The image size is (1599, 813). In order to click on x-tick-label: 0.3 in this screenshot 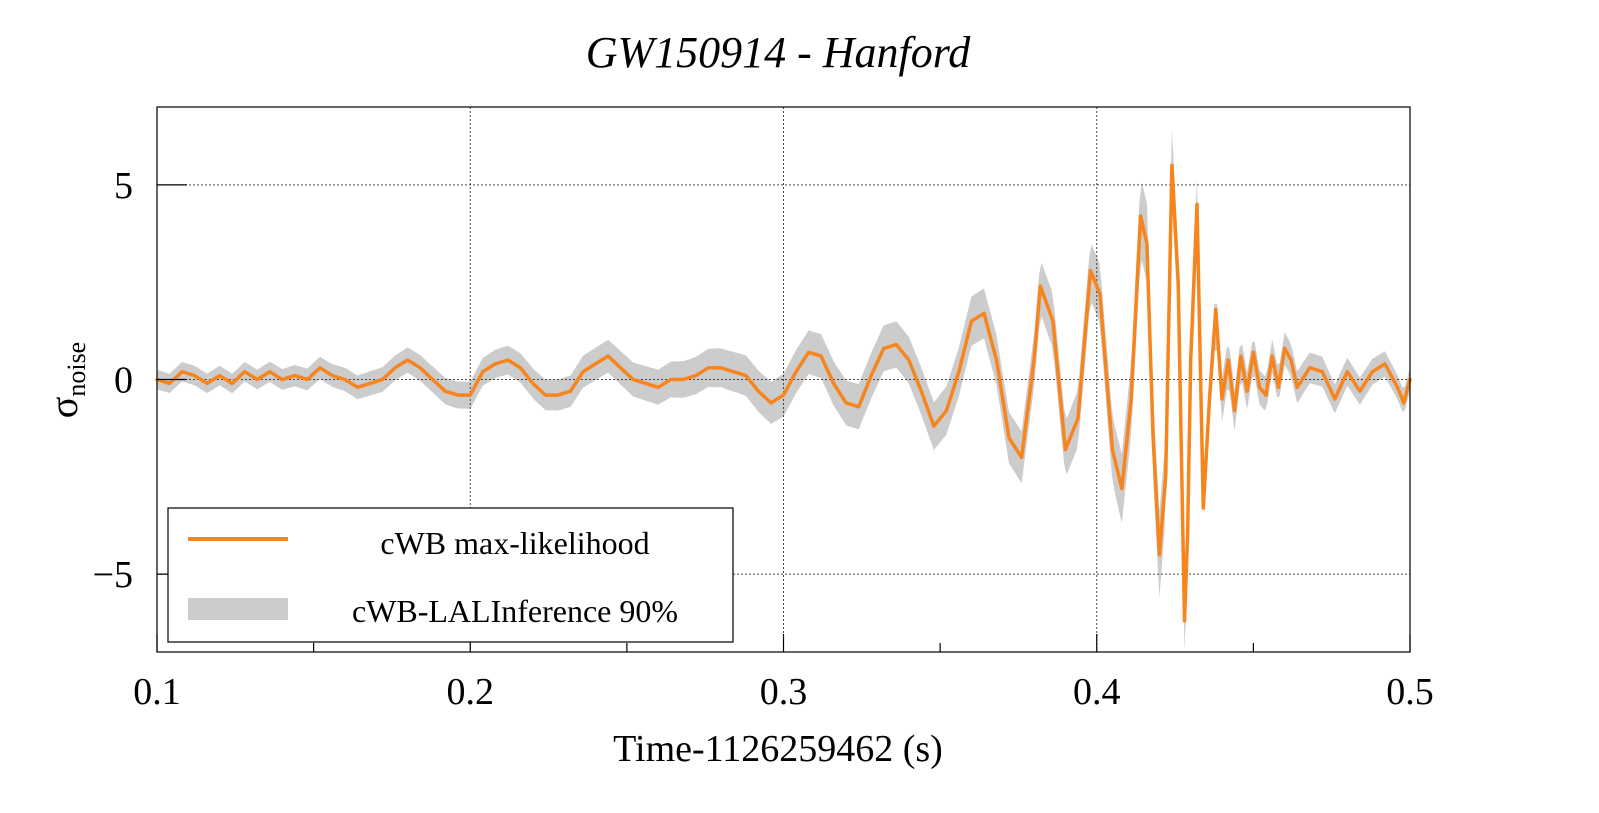, I will do `click(784, 692)`.